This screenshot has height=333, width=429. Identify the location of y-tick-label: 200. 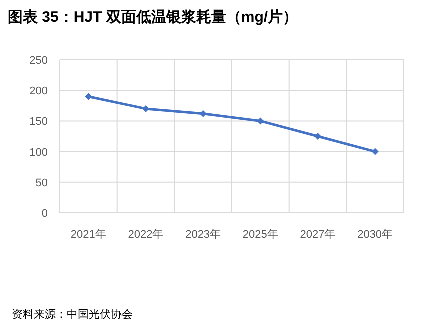
(39, 92).